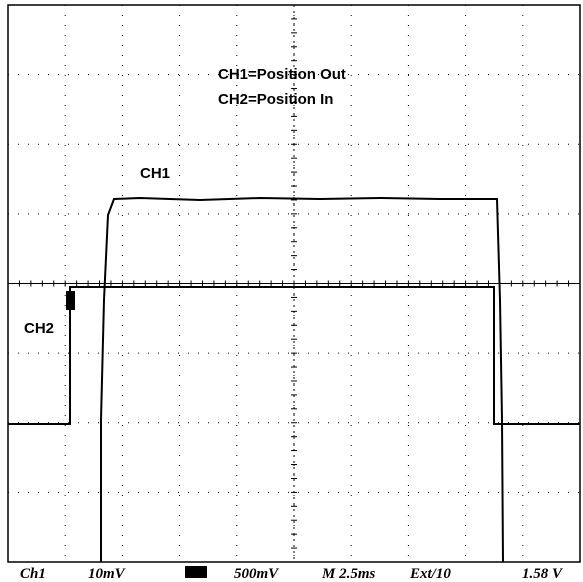 The width and height of the screenshot is (583, 582). What do you see at coordinates (348, 574) in the screenshot?
I see `status-timebase: M 2.5ms` at bounding box center [348, 574].